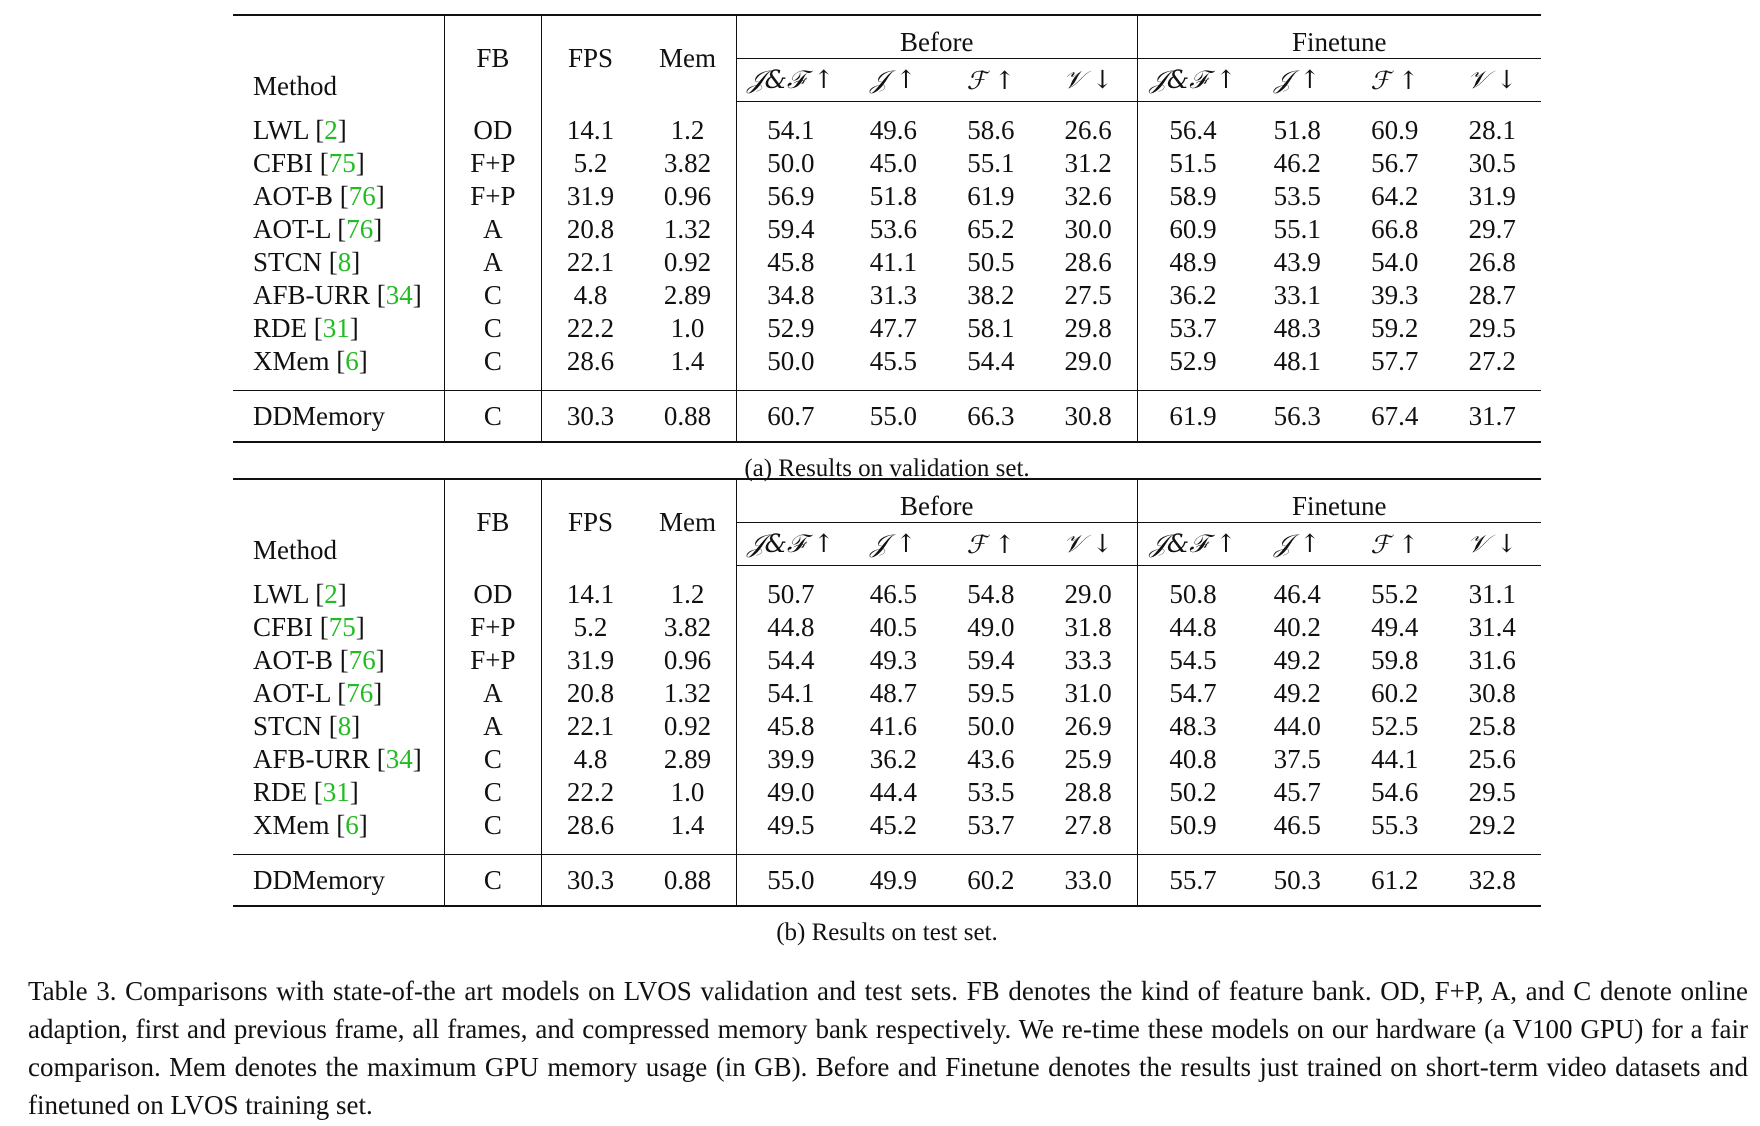 This screenshot has width=1760, height=1126. What do you see at coordinates (687, 163) in the screenshot?
I see `cell-mem: 3.82` at bounding box center [687, 163].